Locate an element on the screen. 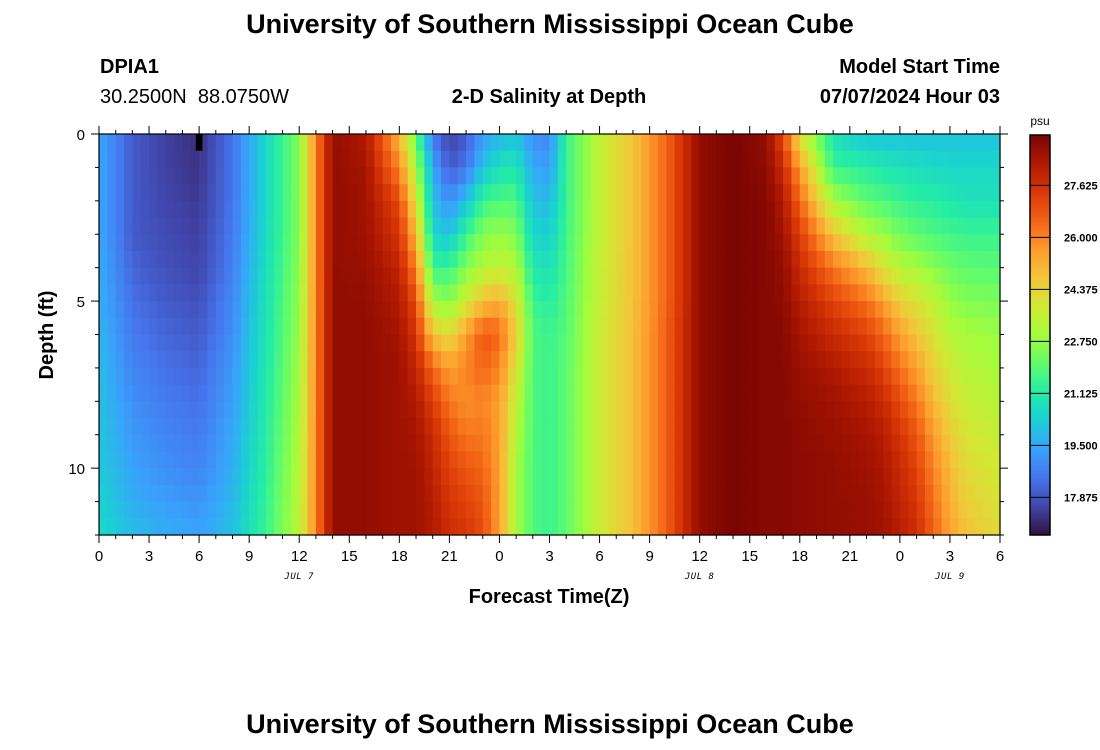 The width and height of the screenshot is (1100, 750). x-tick-label: 3 is located at coordinates (950, 556).